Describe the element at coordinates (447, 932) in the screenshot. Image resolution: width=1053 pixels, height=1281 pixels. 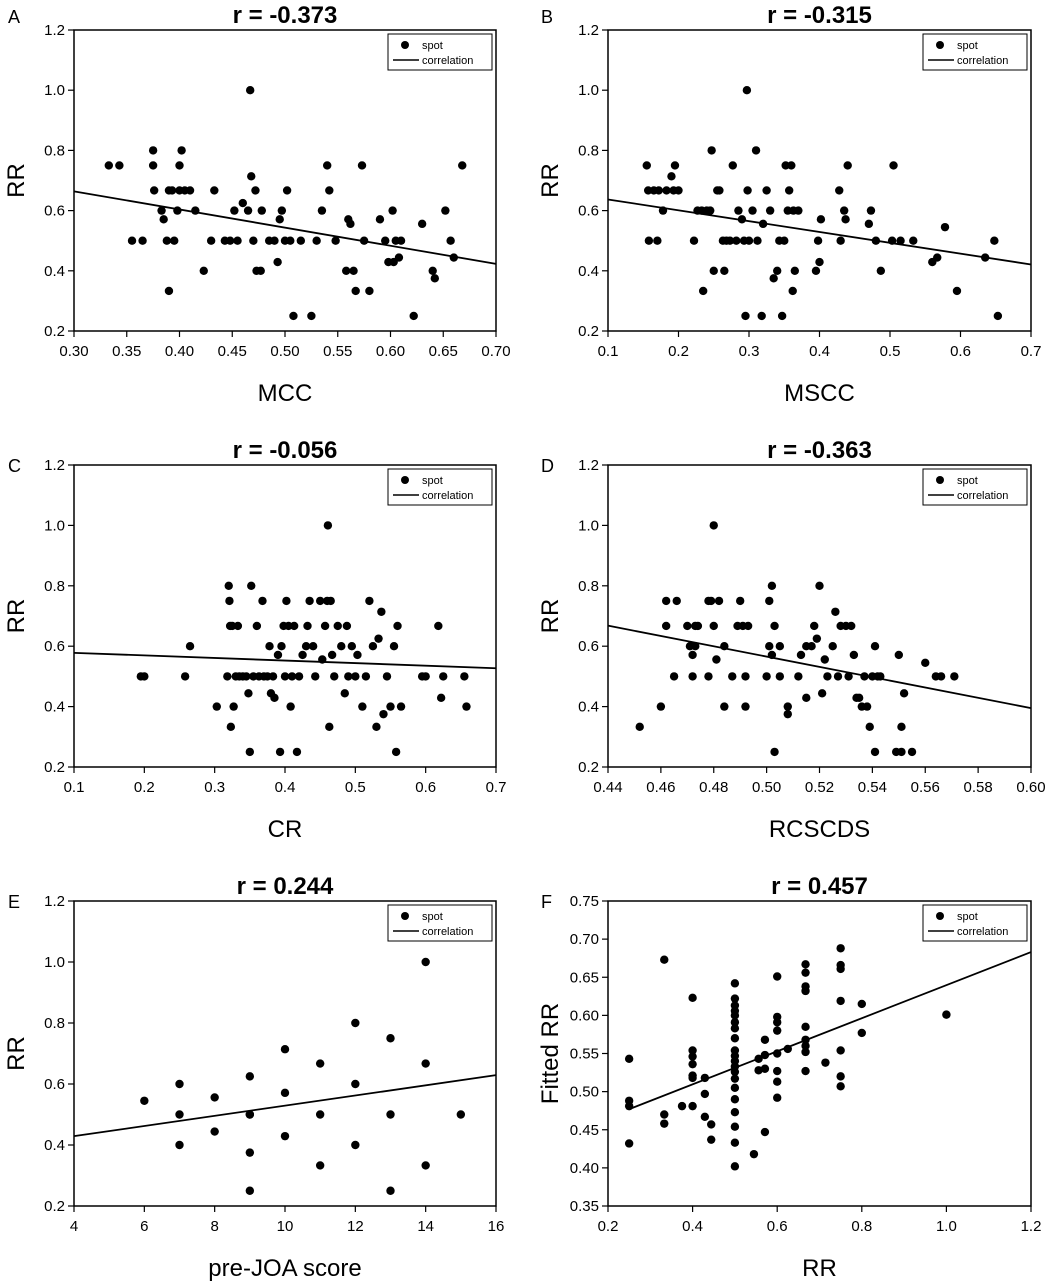
I see `legend-label-correlation: correlation` at that location.